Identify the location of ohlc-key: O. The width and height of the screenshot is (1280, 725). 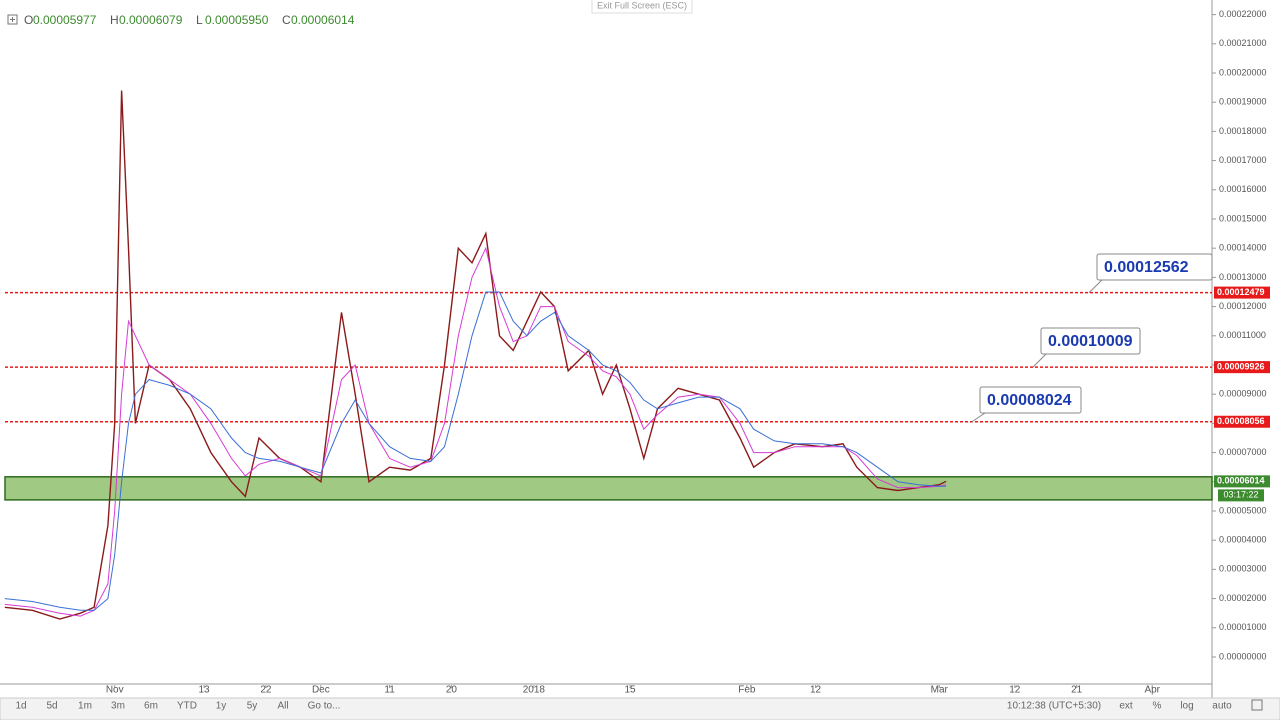
(28, 20).